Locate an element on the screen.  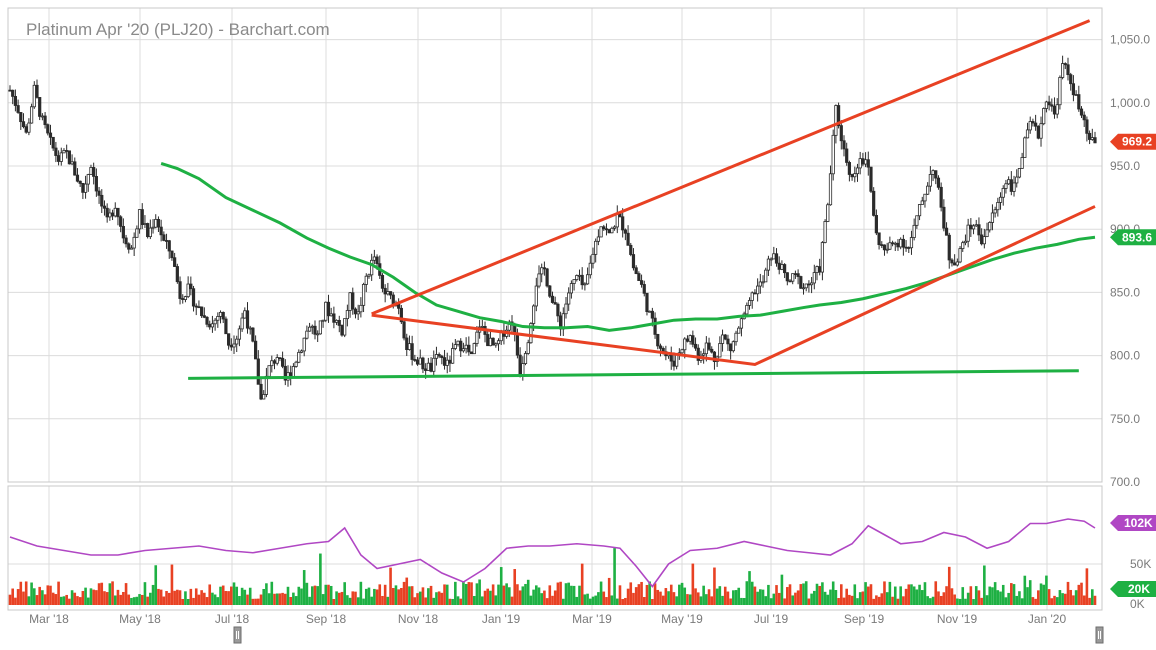
moving-average-label: 893.6 is located at coordinates (1137, 237).